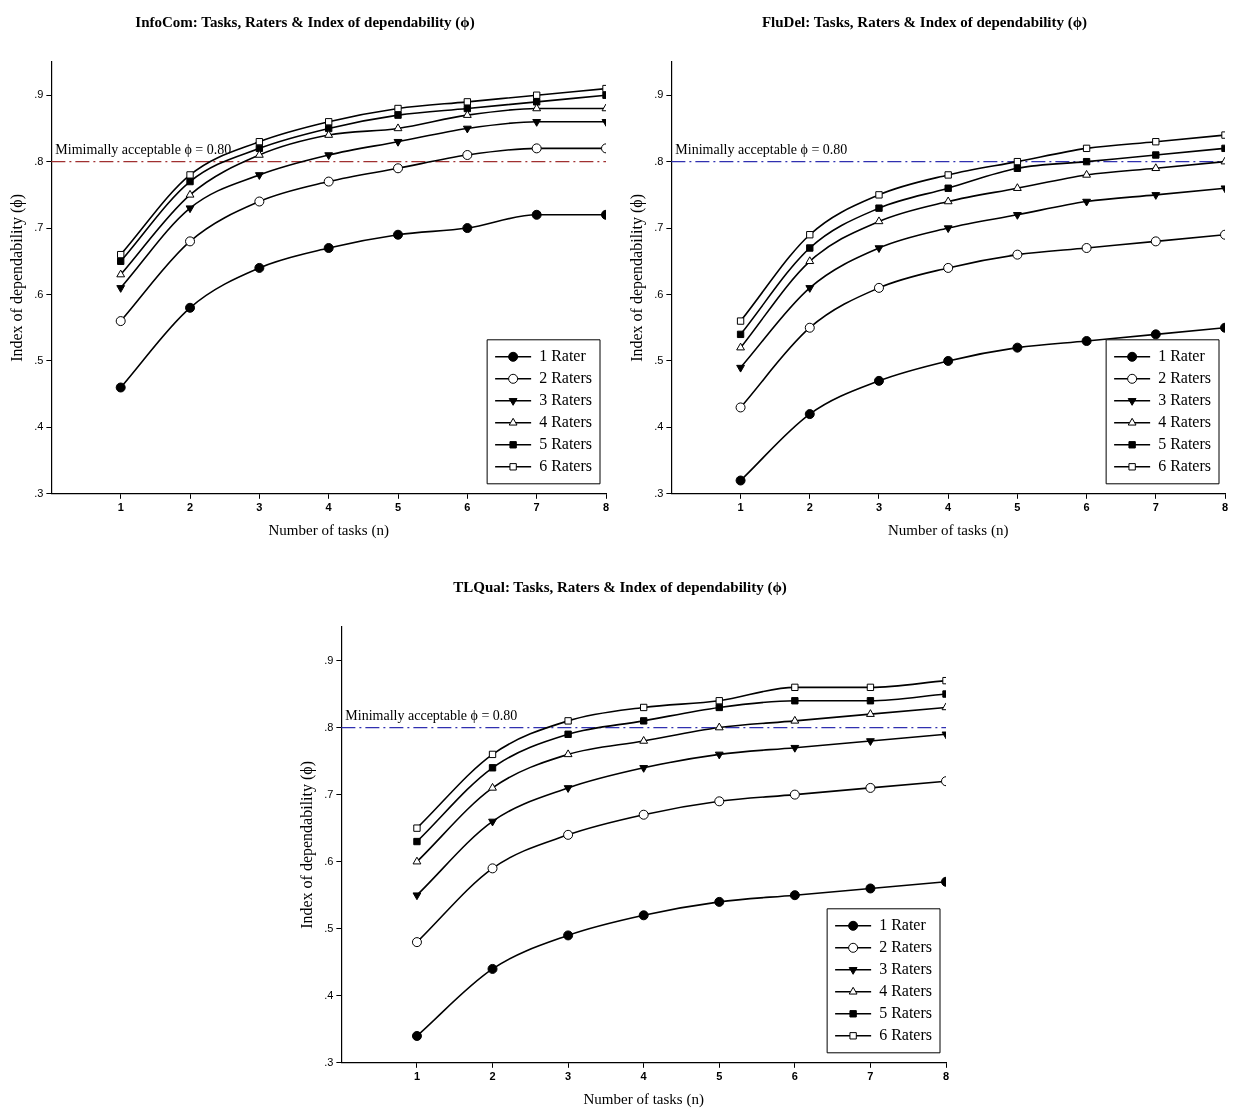 This screenshot has width=1239, height=1119. I want to click on x-tick-label: 5, so click(398, 507).